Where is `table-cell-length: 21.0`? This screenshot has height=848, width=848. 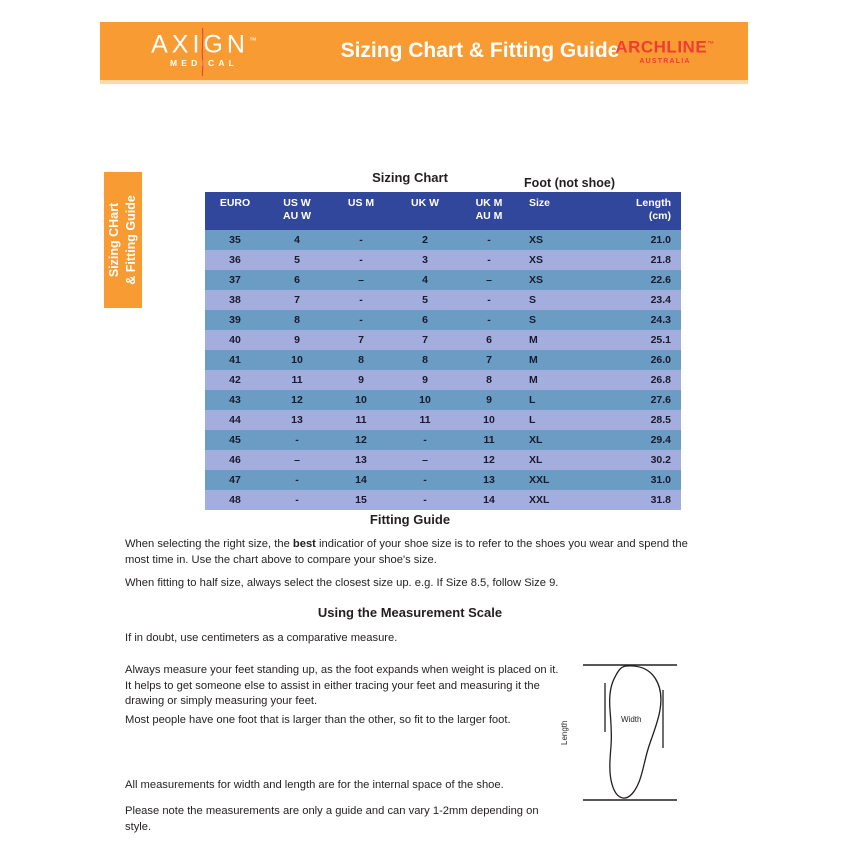 table-cell-length: 21.0 is located at coordinates (638, 240).